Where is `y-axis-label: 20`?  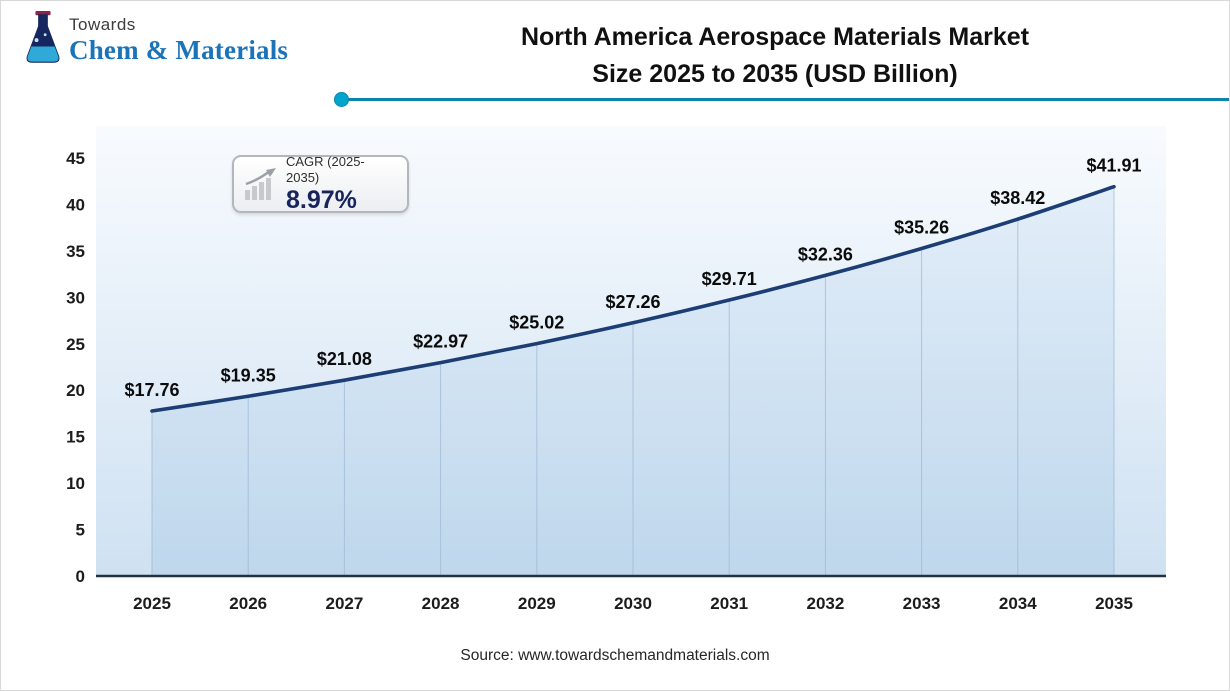
y-axis-label: 20 is located at coordinates (75, 390).